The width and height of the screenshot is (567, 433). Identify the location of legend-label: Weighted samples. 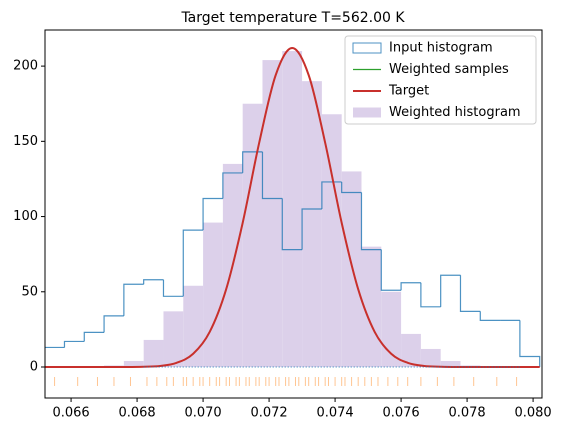
(449, 69).